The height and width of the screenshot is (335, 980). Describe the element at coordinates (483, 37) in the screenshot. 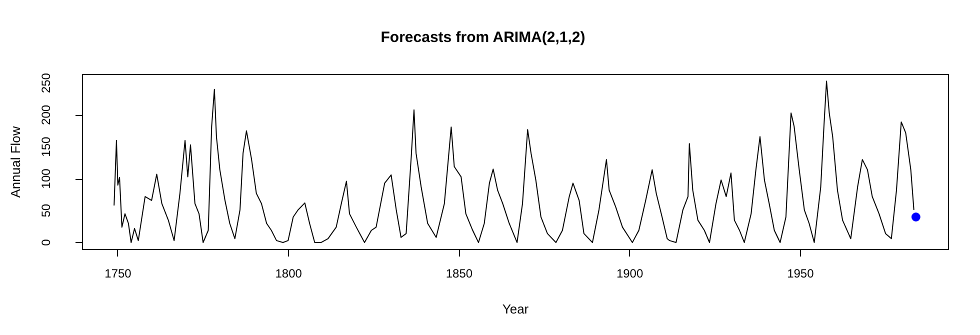

I see `chart-title: Forecasts from ARIMA(2,1,2)` at that location.